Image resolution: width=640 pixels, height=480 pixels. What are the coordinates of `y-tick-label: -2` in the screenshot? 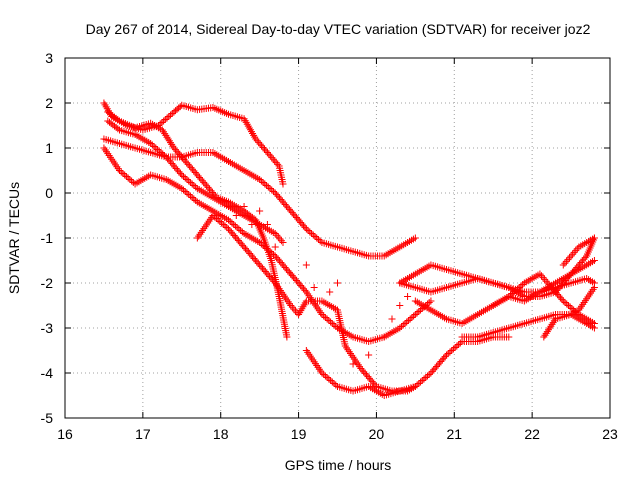 It's located at (47, 283).